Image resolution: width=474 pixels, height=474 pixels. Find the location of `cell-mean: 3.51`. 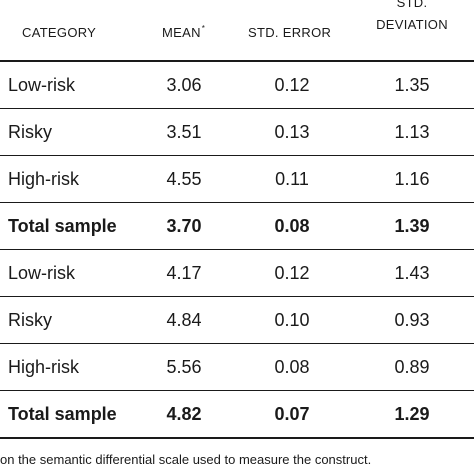

cell-mean: 3.51 is located at coordinates (184, 132).